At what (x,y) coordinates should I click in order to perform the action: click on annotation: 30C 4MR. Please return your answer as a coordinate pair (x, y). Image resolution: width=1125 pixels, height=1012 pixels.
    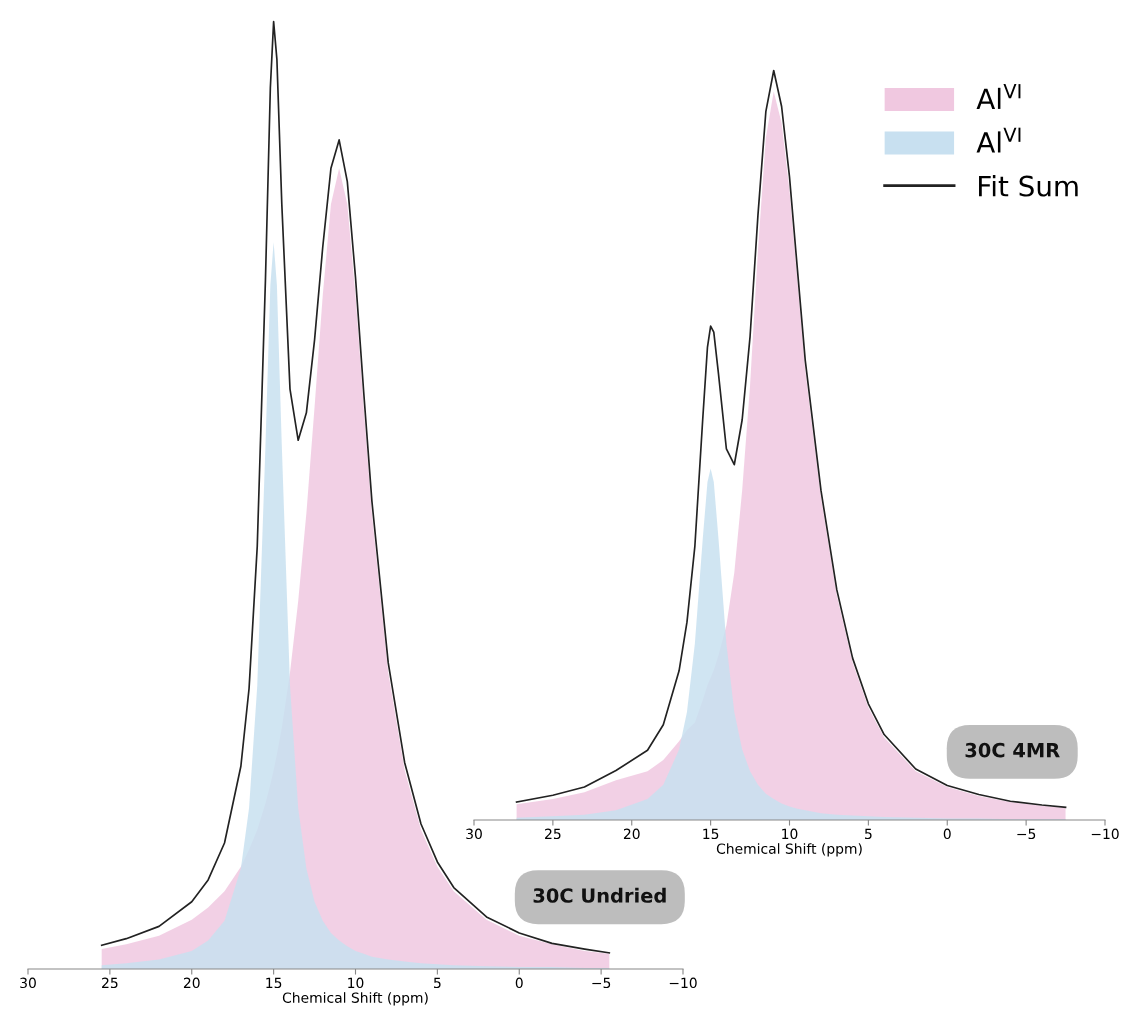
    Looking at the image, I should click on (1012, 750).